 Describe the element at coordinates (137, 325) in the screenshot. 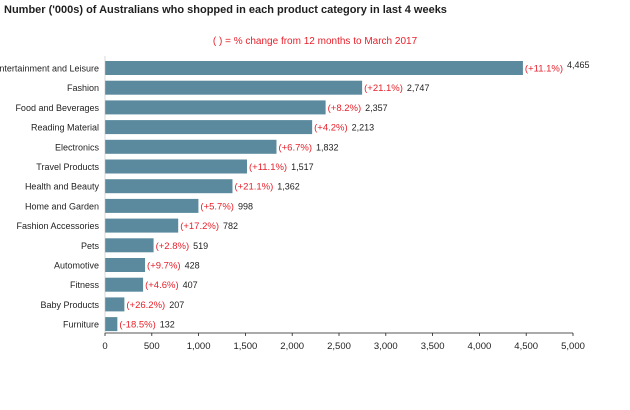

I see `change-label: (-18.5%)` at that location.